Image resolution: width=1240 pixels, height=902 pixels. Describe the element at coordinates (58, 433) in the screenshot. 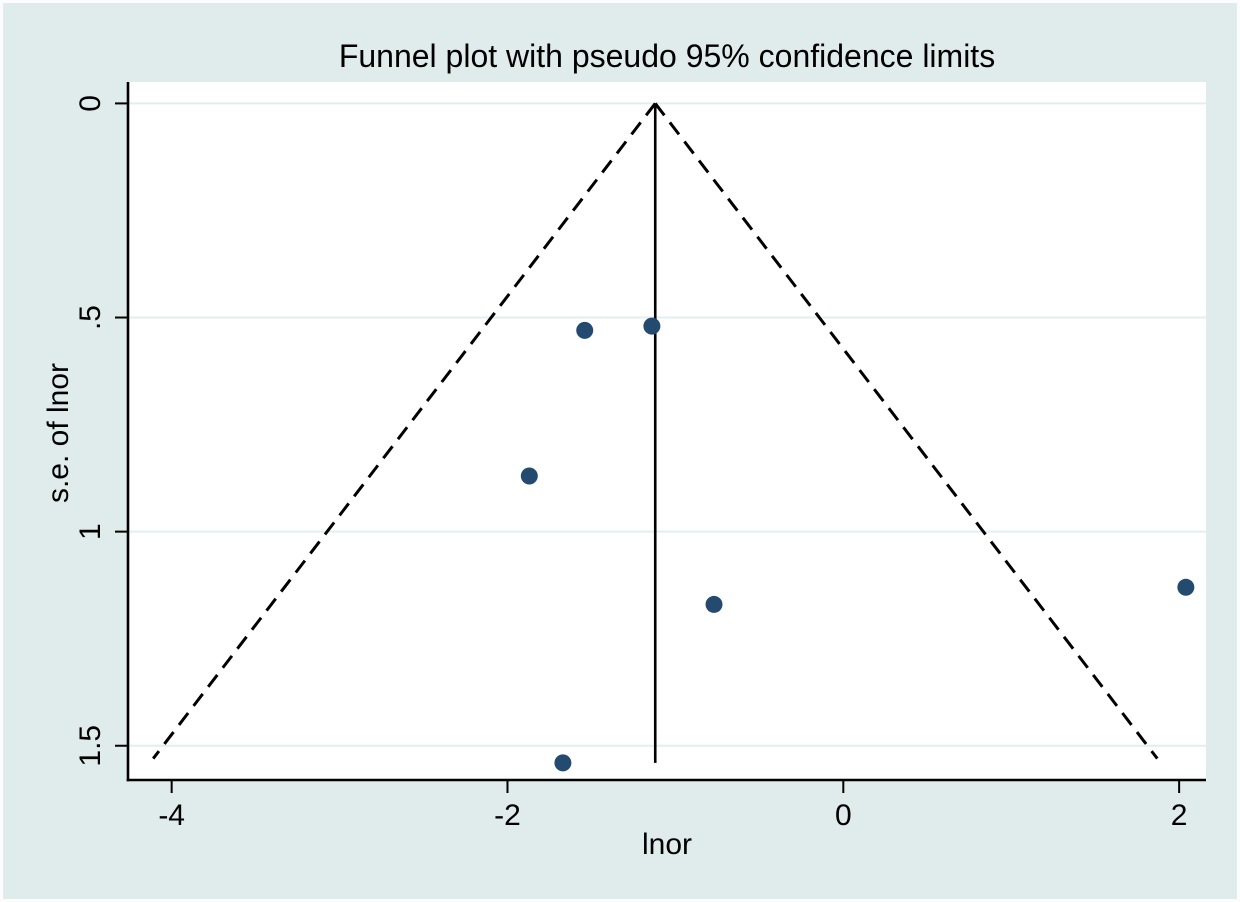

I see `y-axis-title: s.e. of lnor` at that location.